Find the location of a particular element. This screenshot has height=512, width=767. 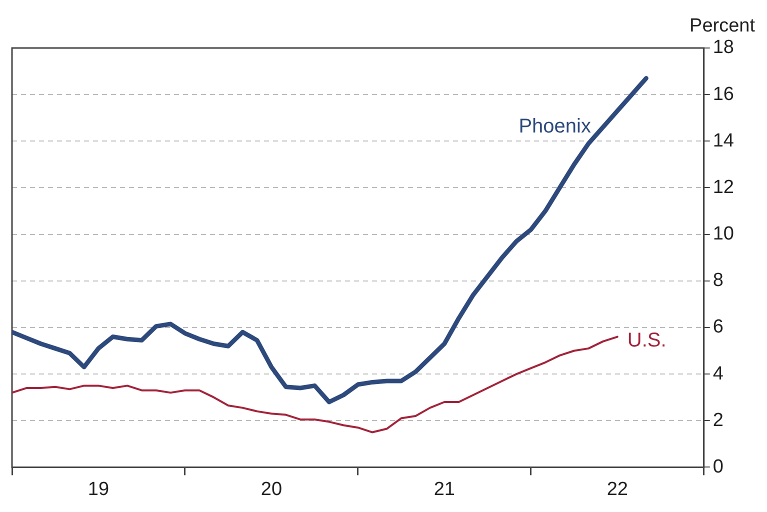

y-tick-label: 8 is located at coordinates (718, 281).